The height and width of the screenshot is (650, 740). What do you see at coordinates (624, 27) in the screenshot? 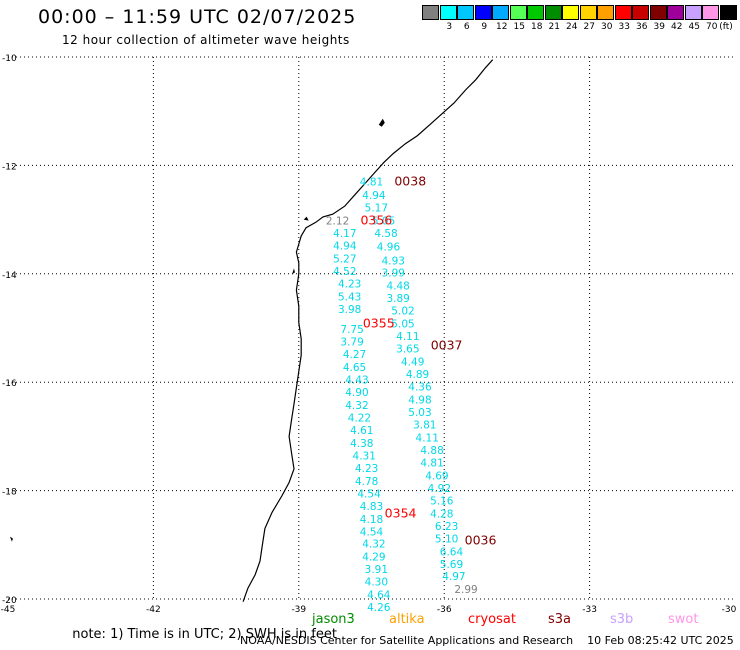
I see `colorbar-label: 33` at bounding box center [624, 27].